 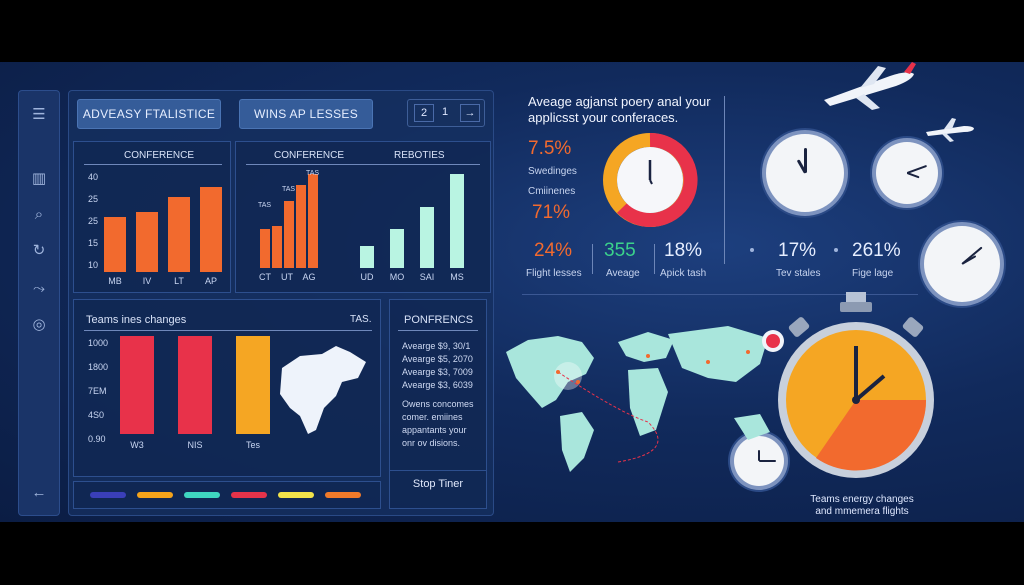 I want to click on stat-label: Swedinges, so click(x=552, y=171).